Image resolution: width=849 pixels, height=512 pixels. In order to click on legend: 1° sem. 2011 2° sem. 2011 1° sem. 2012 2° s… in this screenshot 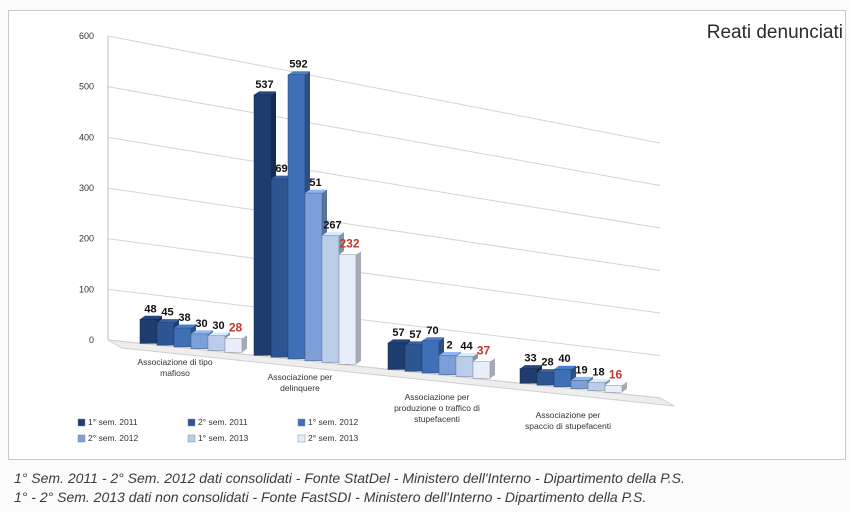, I will do `click(217, 430)`.